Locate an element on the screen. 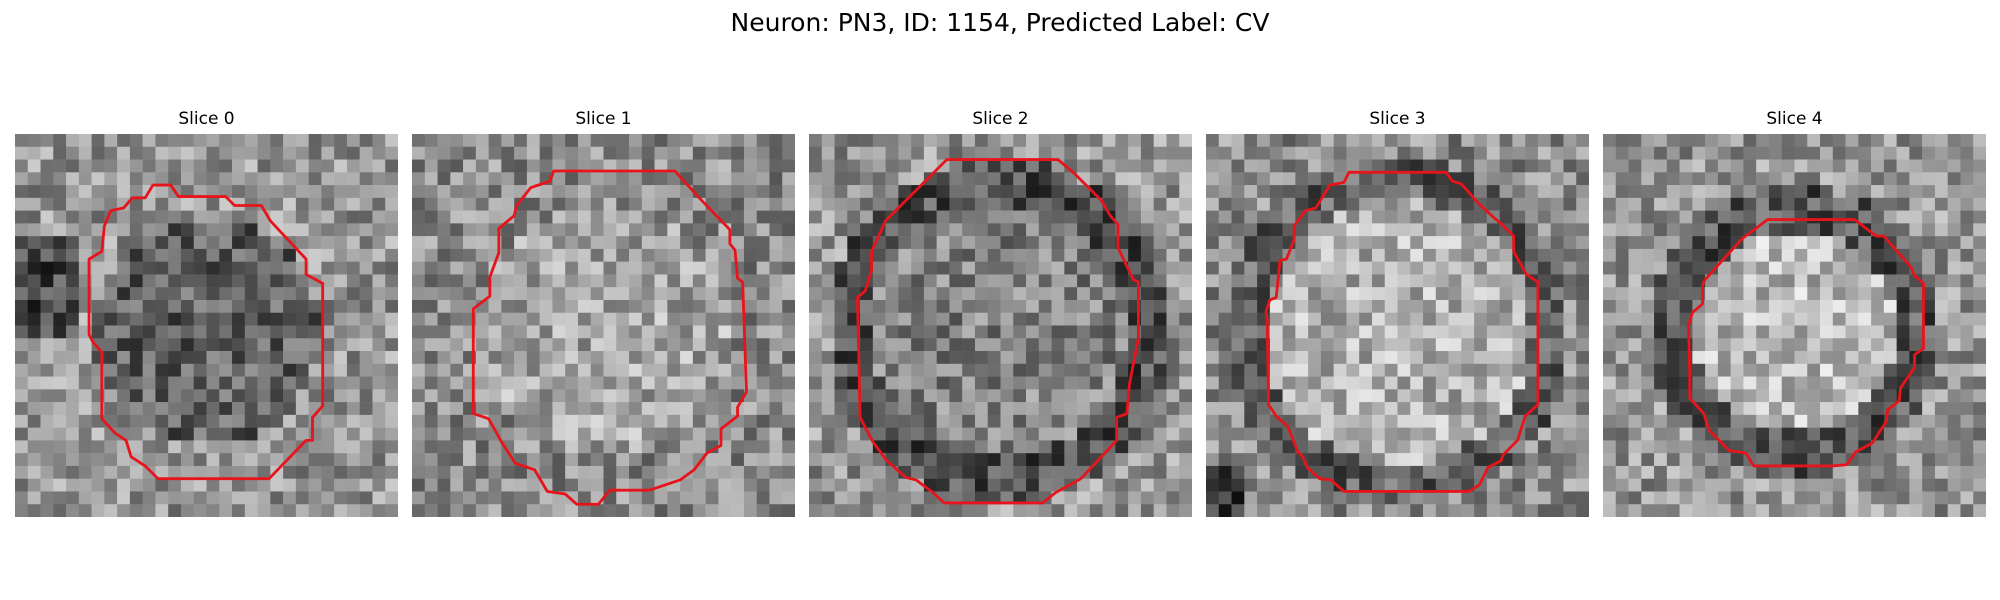 This screenshot has height=600, width=2000. slice-panel-0: Slice 0 is located at coordinates (206, 312).